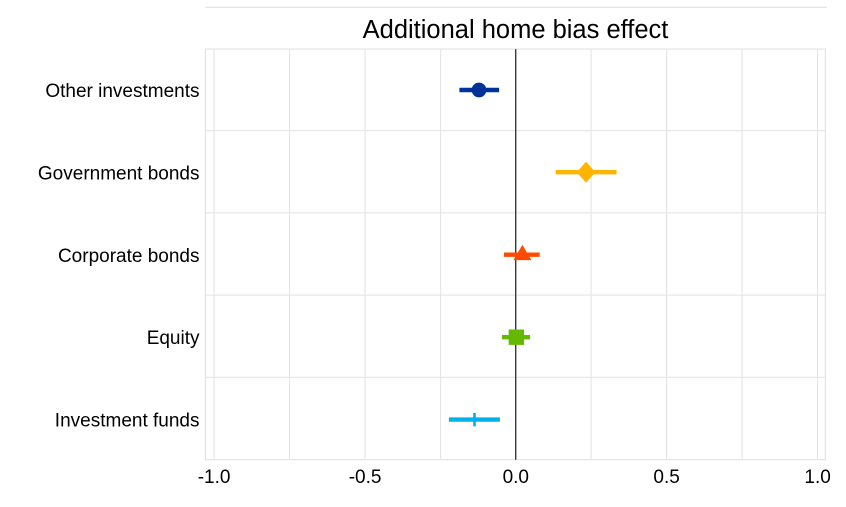 This screenshot has height=507, width=846. I want to click on svg-text: 1.0, so click(817, 477).